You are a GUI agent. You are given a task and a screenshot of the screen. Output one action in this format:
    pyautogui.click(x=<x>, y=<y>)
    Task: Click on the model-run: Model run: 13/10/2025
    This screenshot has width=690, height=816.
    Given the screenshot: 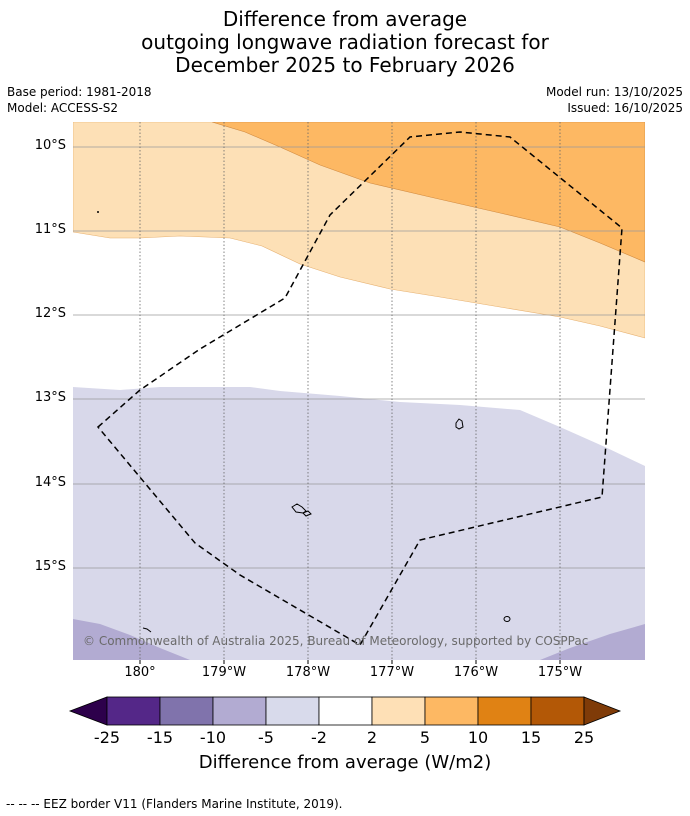 What is the action you would take?
    pyautogui.click(x=614, y=92)
    